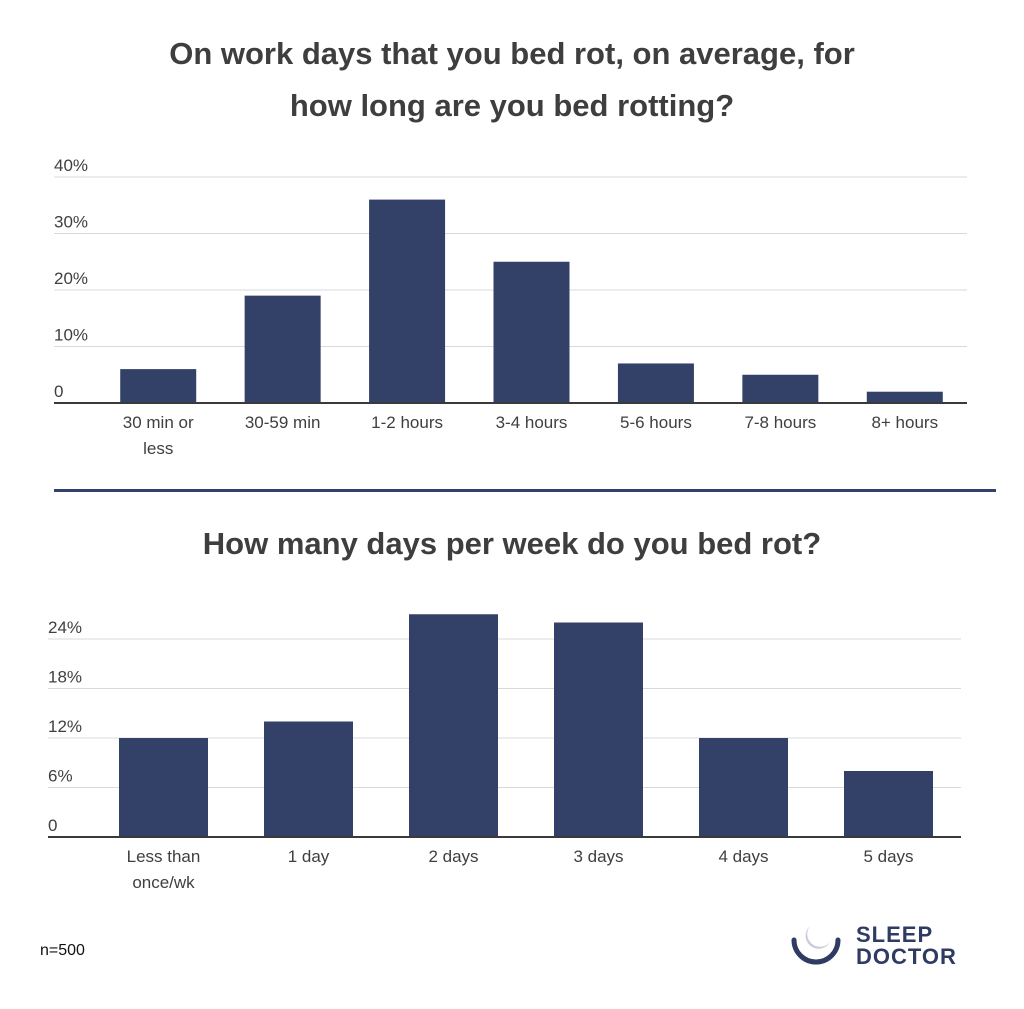 This screenshot has height=1009, width=1024. What do you see at coordinates (780, 422) in the screenshot?
I see `x-tick-label: 7-8 hours` at bounding box center [780, 422].